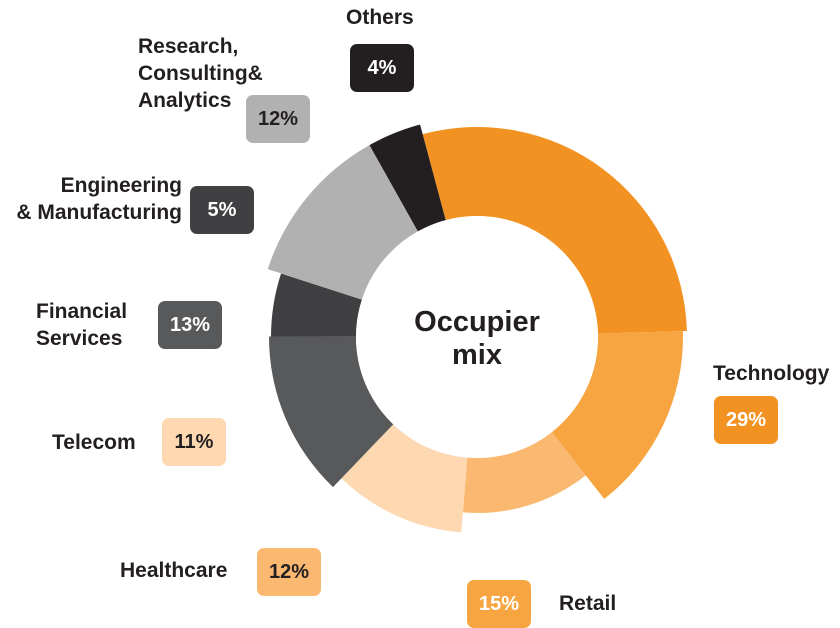  Describe the element at coordinates (382, 68) in the screenshot. I see `value-badge-others: 4%` at that location.